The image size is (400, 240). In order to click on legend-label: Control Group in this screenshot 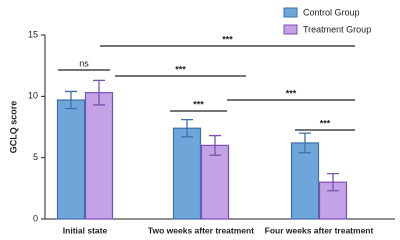, I will do `click(331, 12)`.